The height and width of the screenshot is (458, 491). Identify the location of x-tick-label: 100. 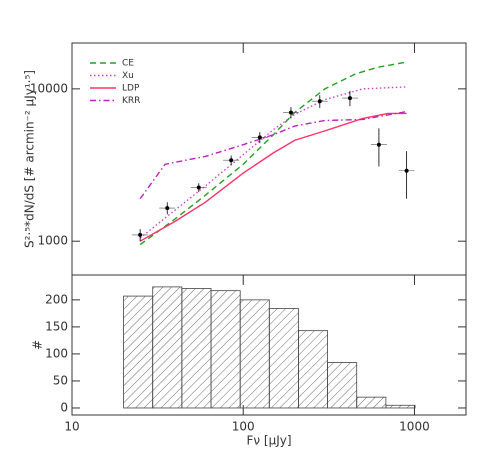
(243, 427).